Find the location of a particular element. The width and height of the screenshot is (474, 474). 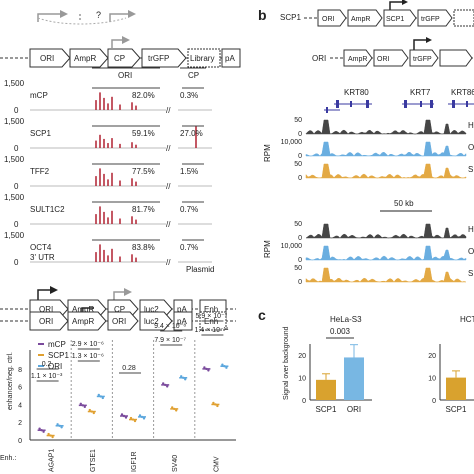

track-name-2: 3' UTR is located at coordinates (42, 257).